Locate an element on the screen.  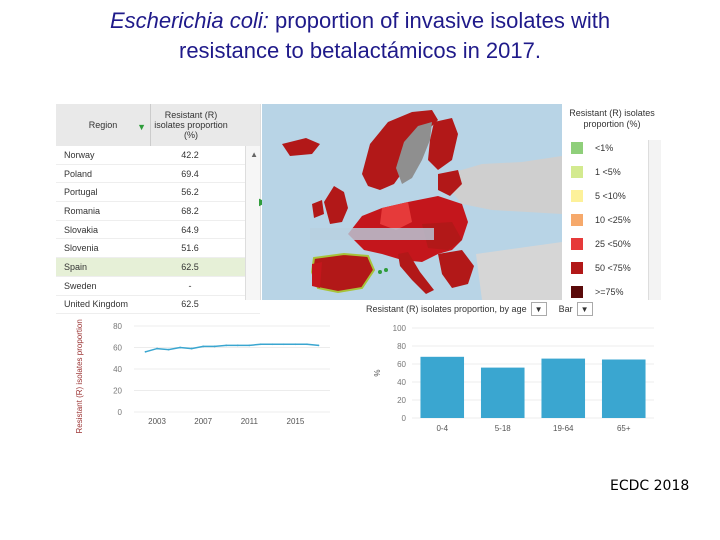
map-nonmember is located at coordinates (519, 271).